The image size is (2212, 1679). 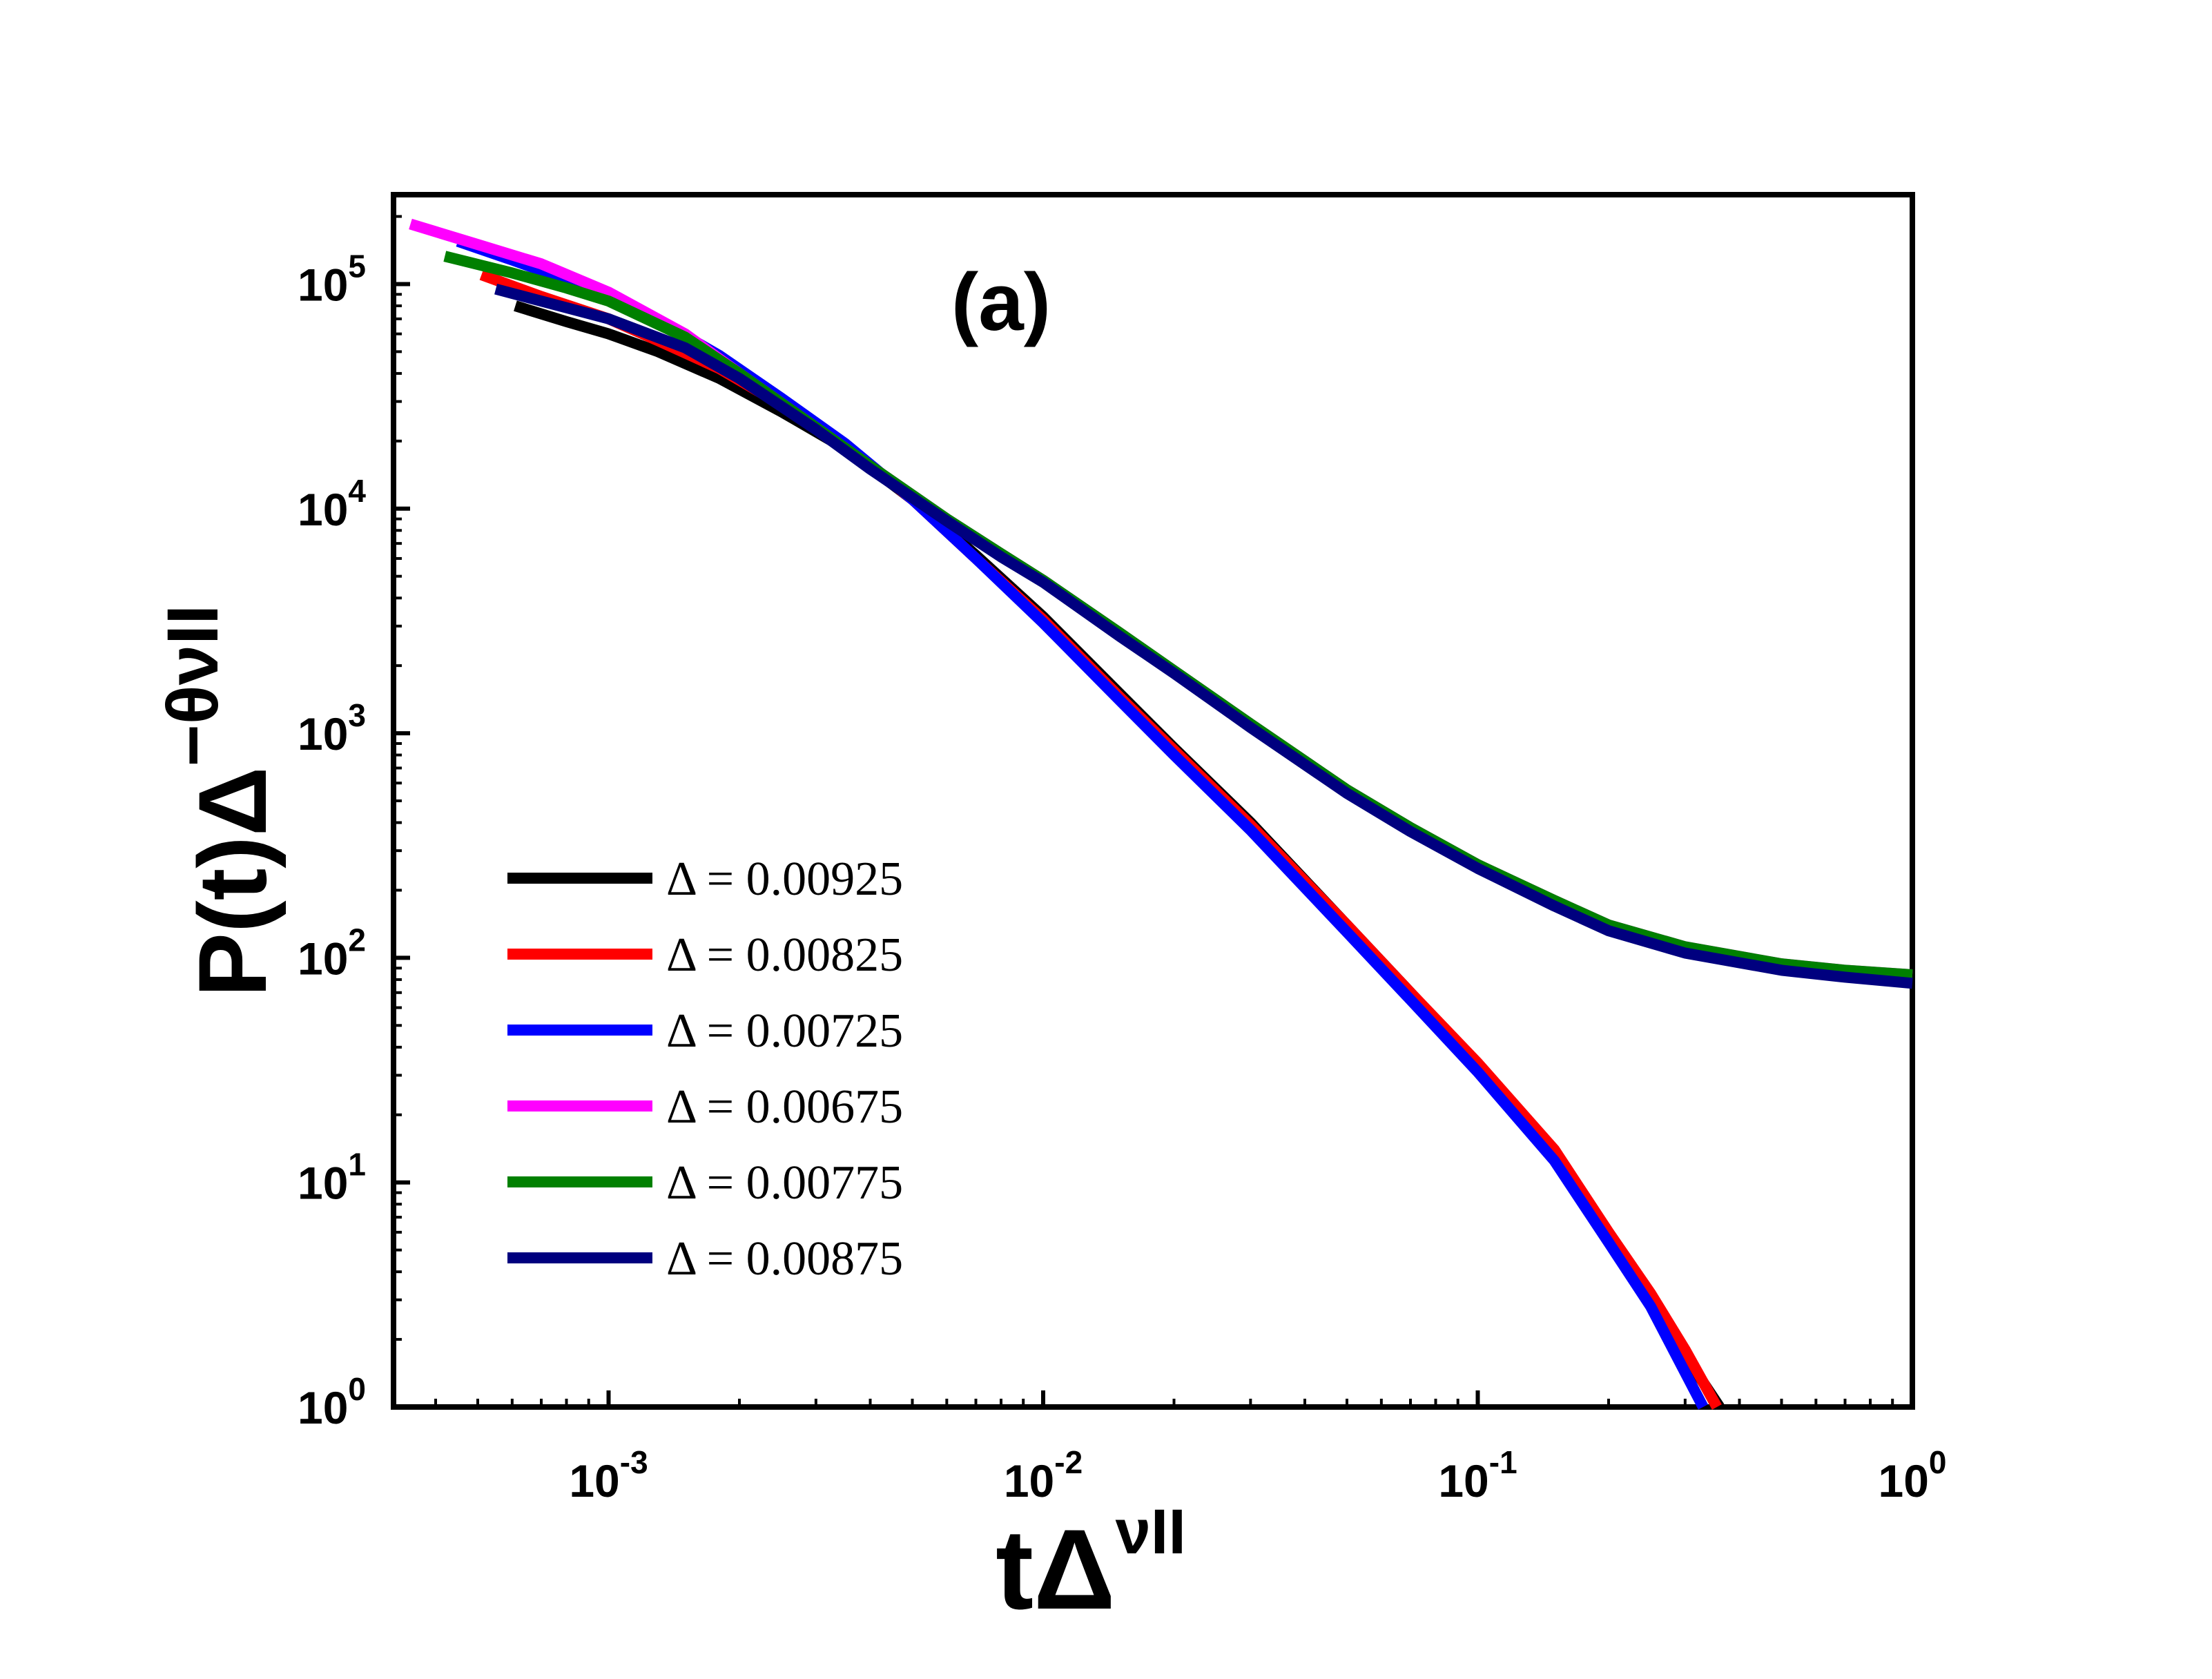 What do you see at coordinates (1190, 1448) in the screenshot?
I see `x-axis-ticks: 10⁻³ 10⁻² 10⁻¹ 10⁰` at bounding box center [1190, 1448].